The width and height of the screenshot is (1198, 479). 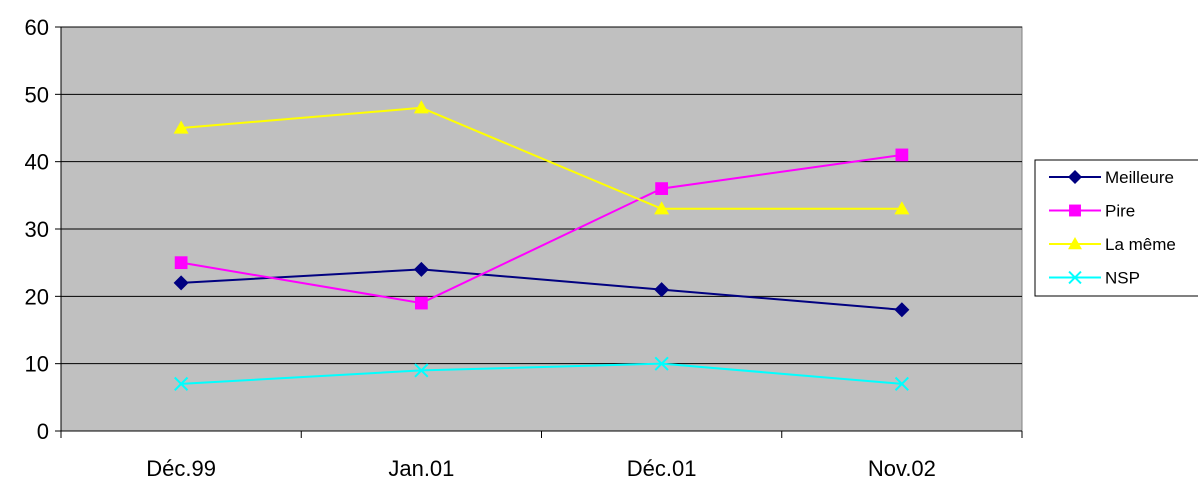 I want to click on legend-item: NSP, so click(x=1094, y=278).